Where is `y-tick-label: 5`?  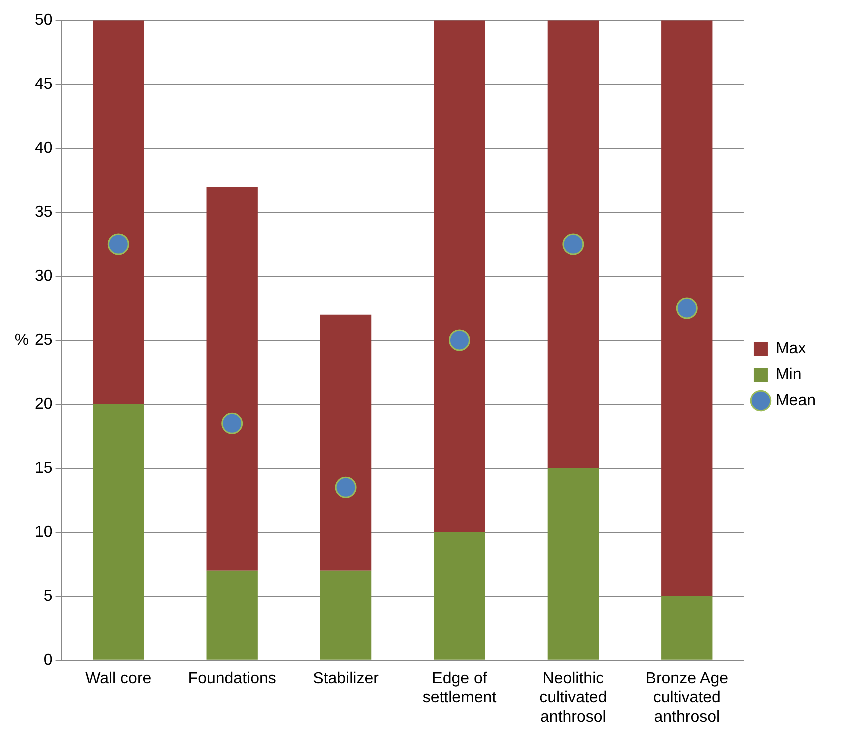
y-tick-label: 5 is located at coordinates (48, 596).